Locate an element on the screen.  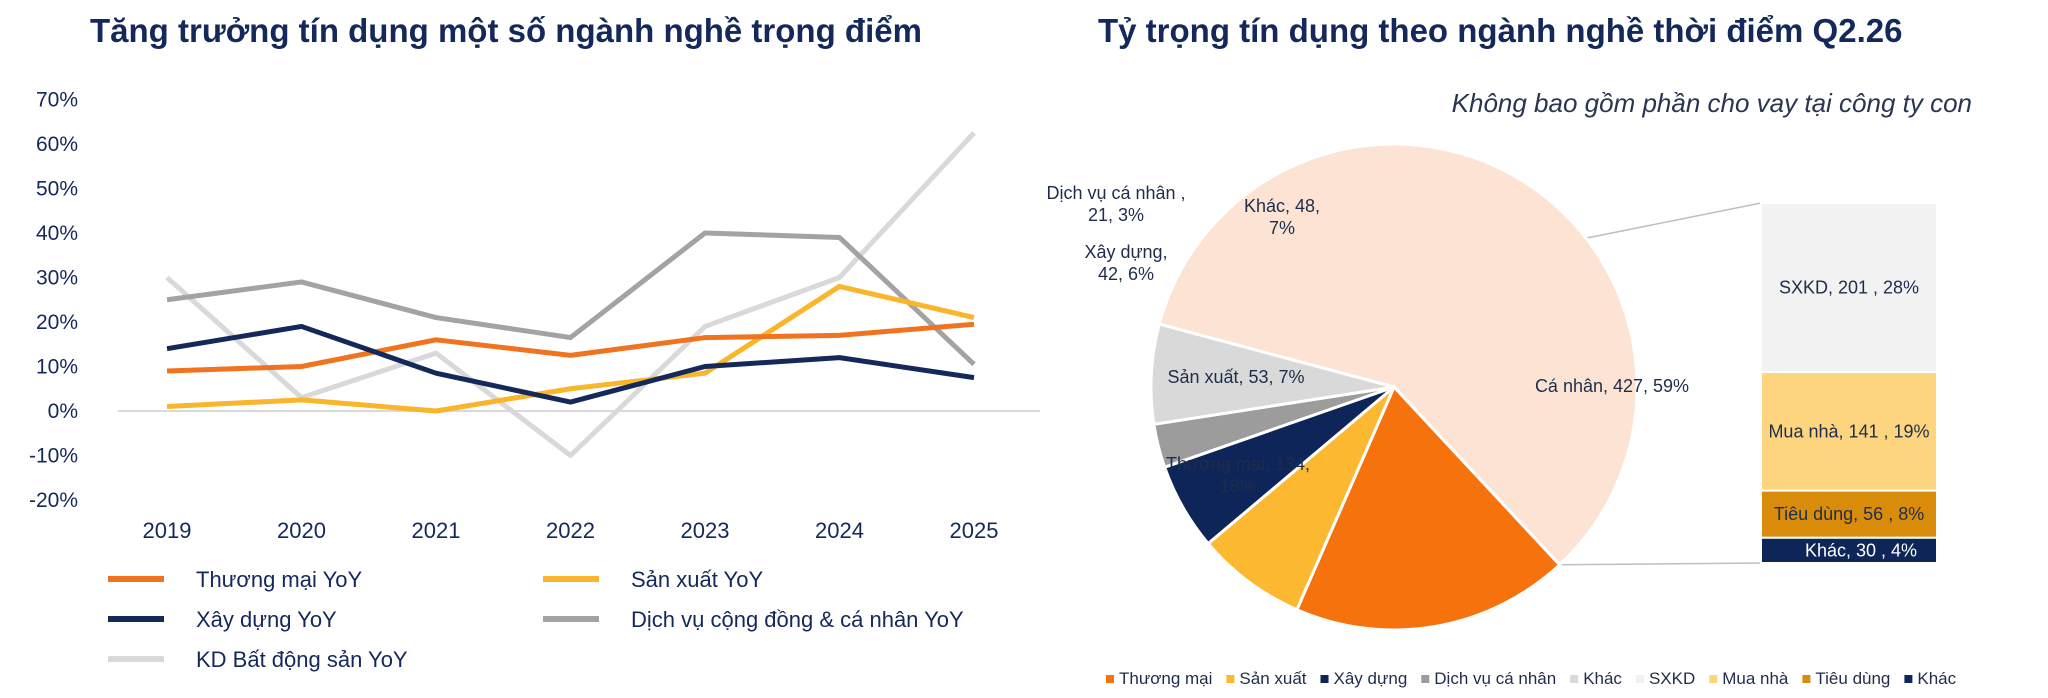
pie-slice-label: Sản xuất, 53, 7% is located at coordinates (1235, 377).